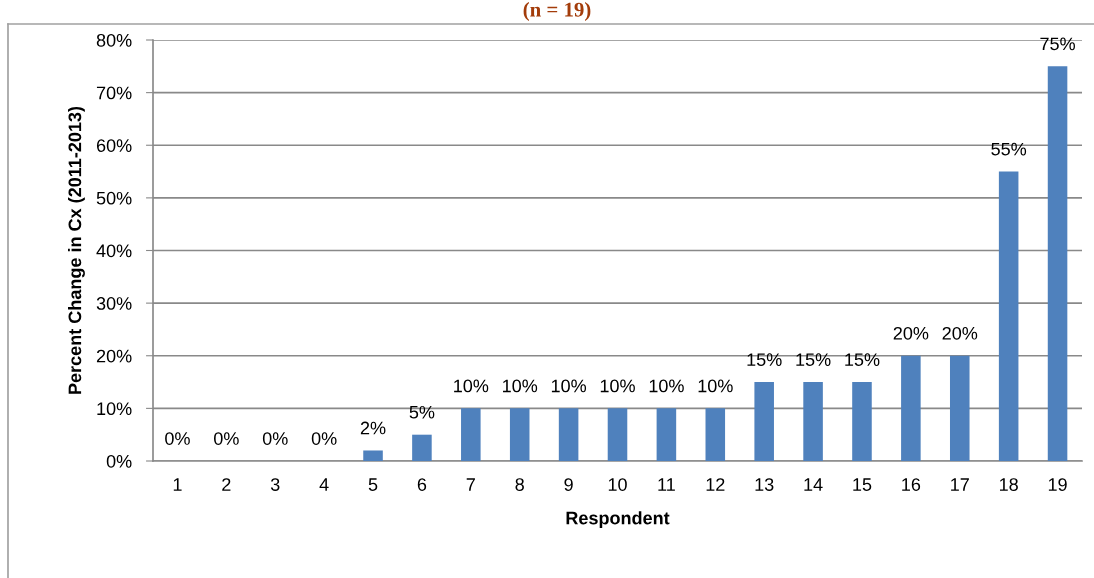  I want to click on y-tick-label: 40%, so click(114, 251).